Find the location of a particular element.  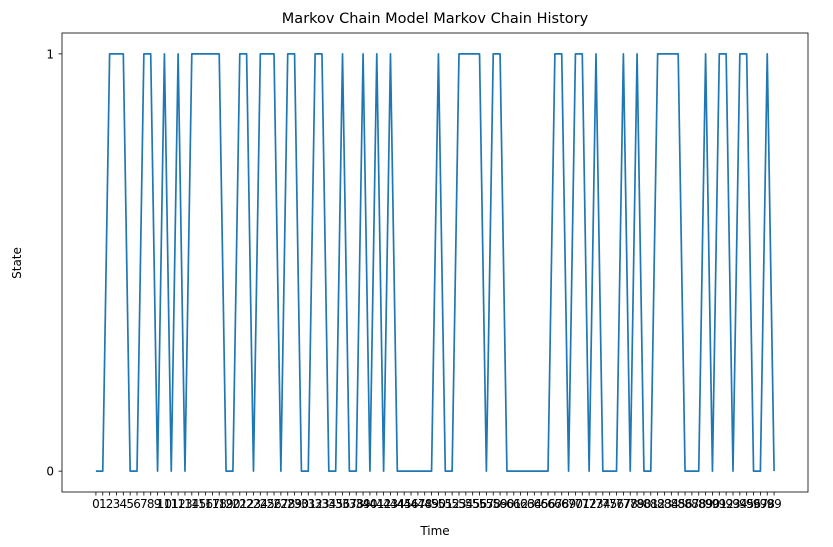

x-tick-label: 25 is located at coordinates (267, 504).